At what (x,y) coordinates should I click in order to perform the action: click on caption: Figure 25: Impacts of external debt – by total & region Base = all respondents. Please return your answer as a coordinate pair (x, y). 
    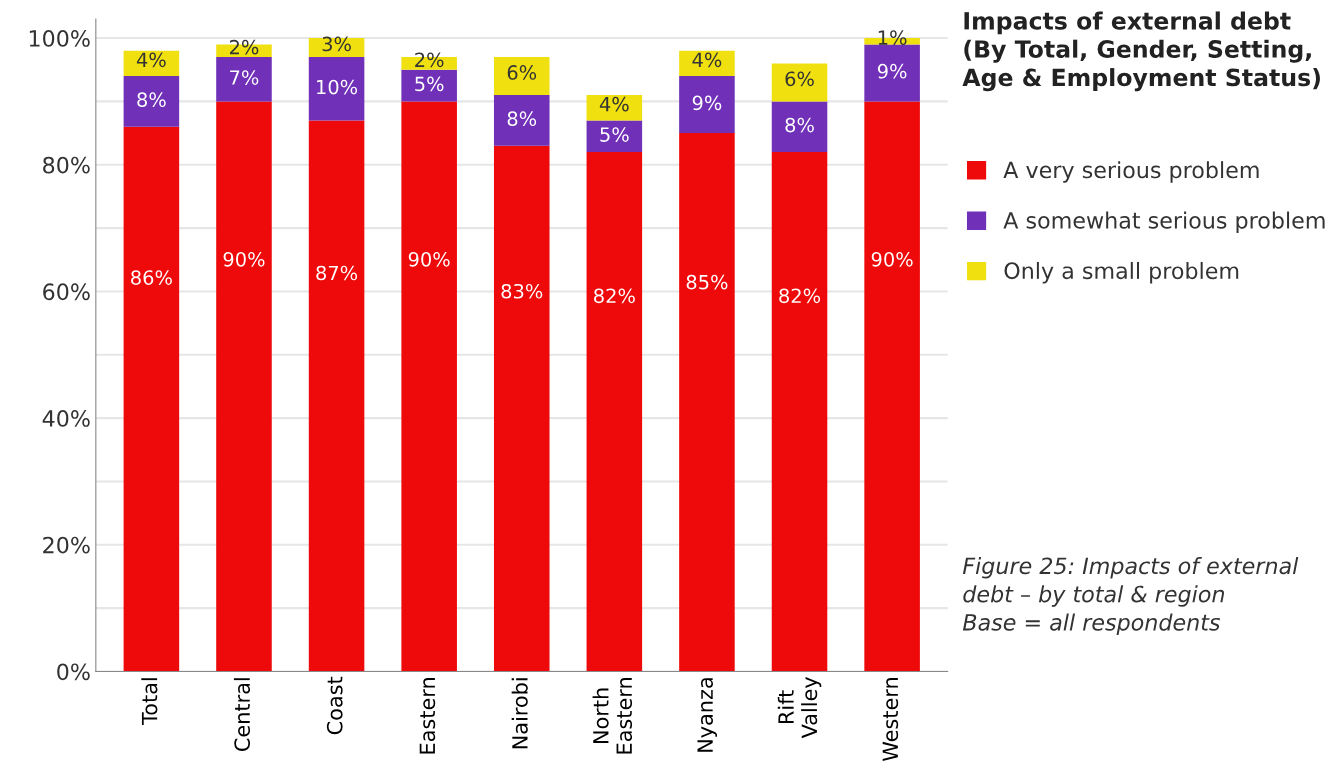
    Looking at the image, I should click on (1130, 596).